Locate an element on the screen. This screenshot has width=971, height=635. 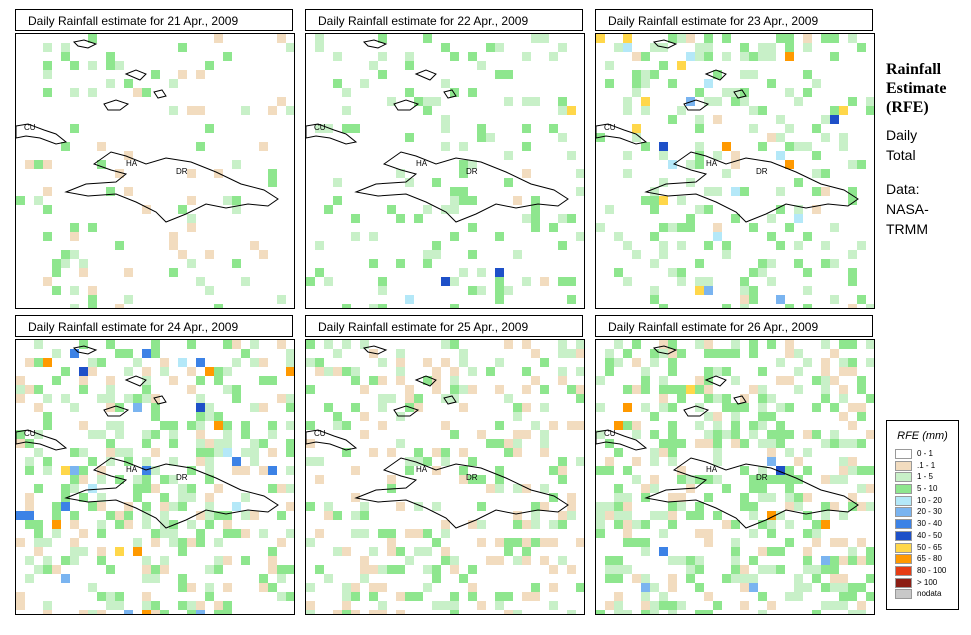
rainfall-map: CU HA DR is located at coordinates (445, 171).